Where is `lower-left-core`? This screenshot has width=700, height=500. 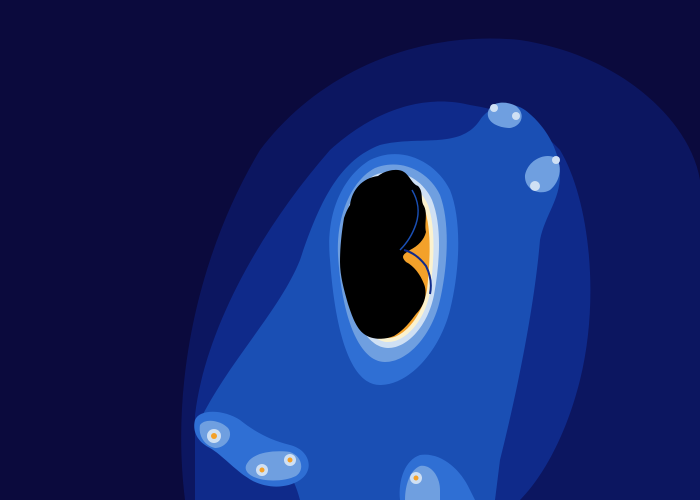 lower-left-core is located at coordinates (214, 436).